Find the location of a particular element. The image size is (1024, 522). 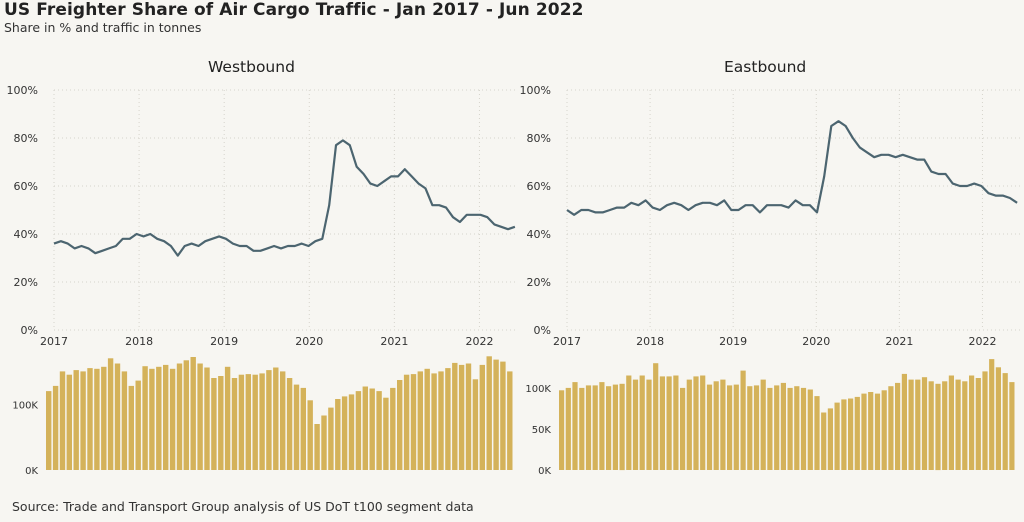

eastbound-share-ytick-label: 0% is located at coordinates (542, 330).